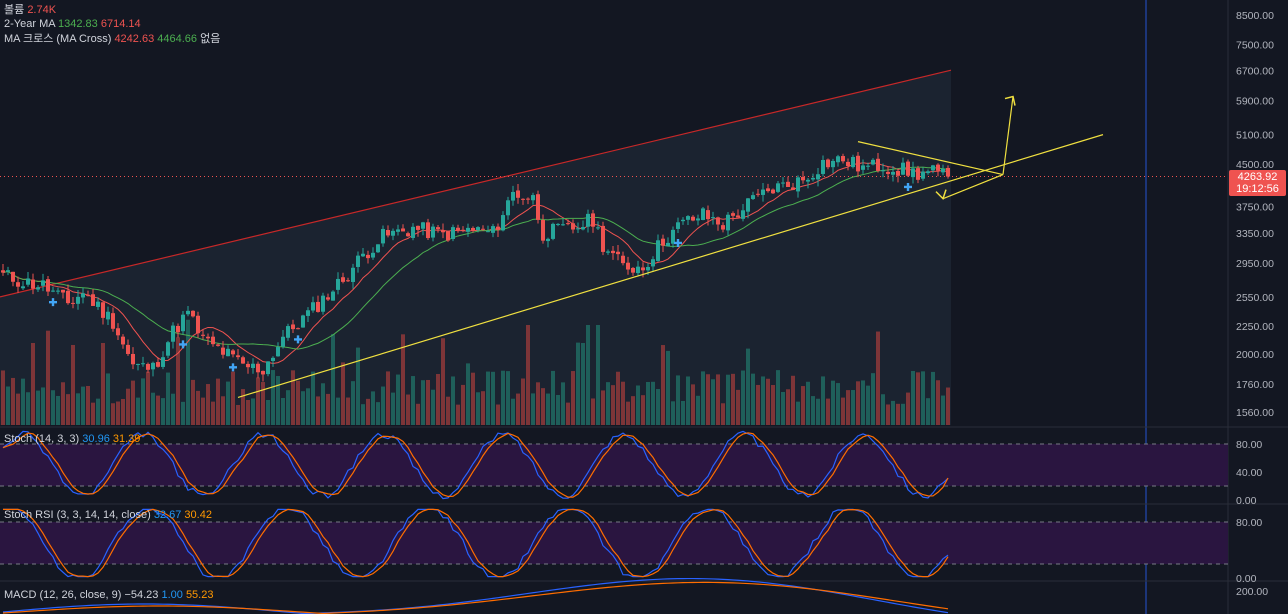 This screenshot has height=614, width=1288. Describe the element at coordinates (1255, 45) in the screenshot. I see `price-axis-tick: 7500.00` at that location.